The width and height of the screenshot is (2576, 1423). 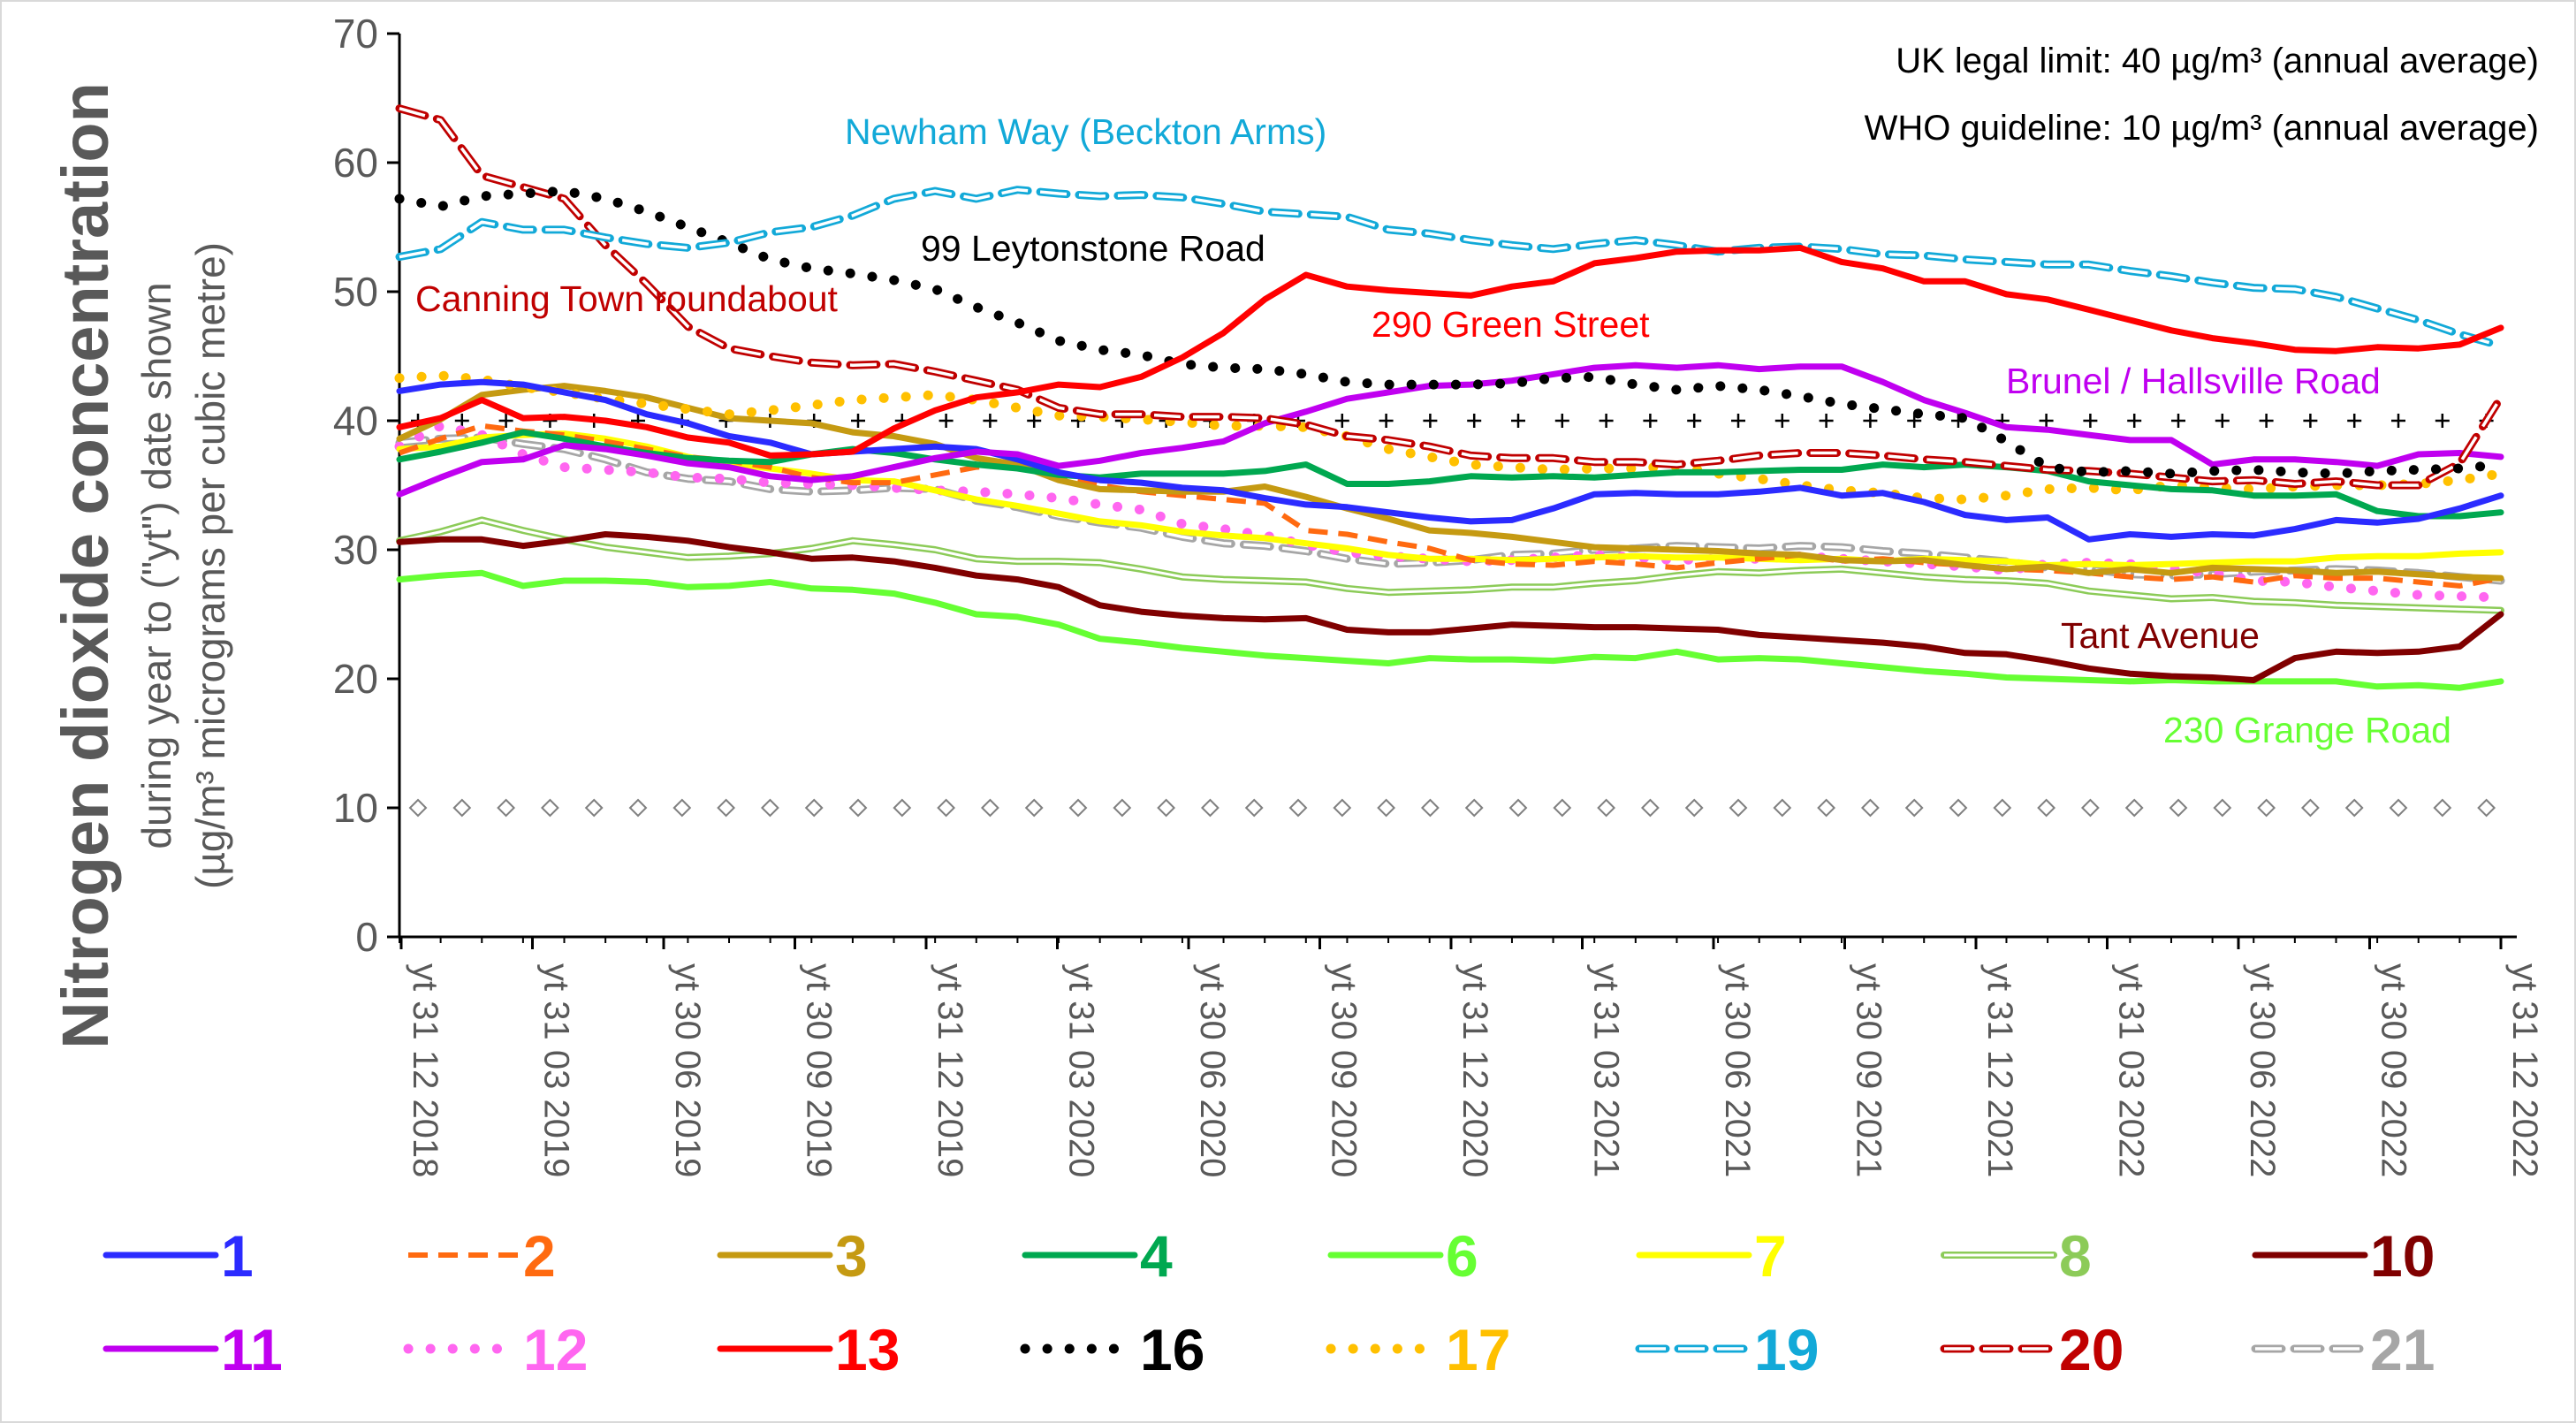 I want to click on x-tick-label: yt 31 03 2019, so click(x=556, y=1070).